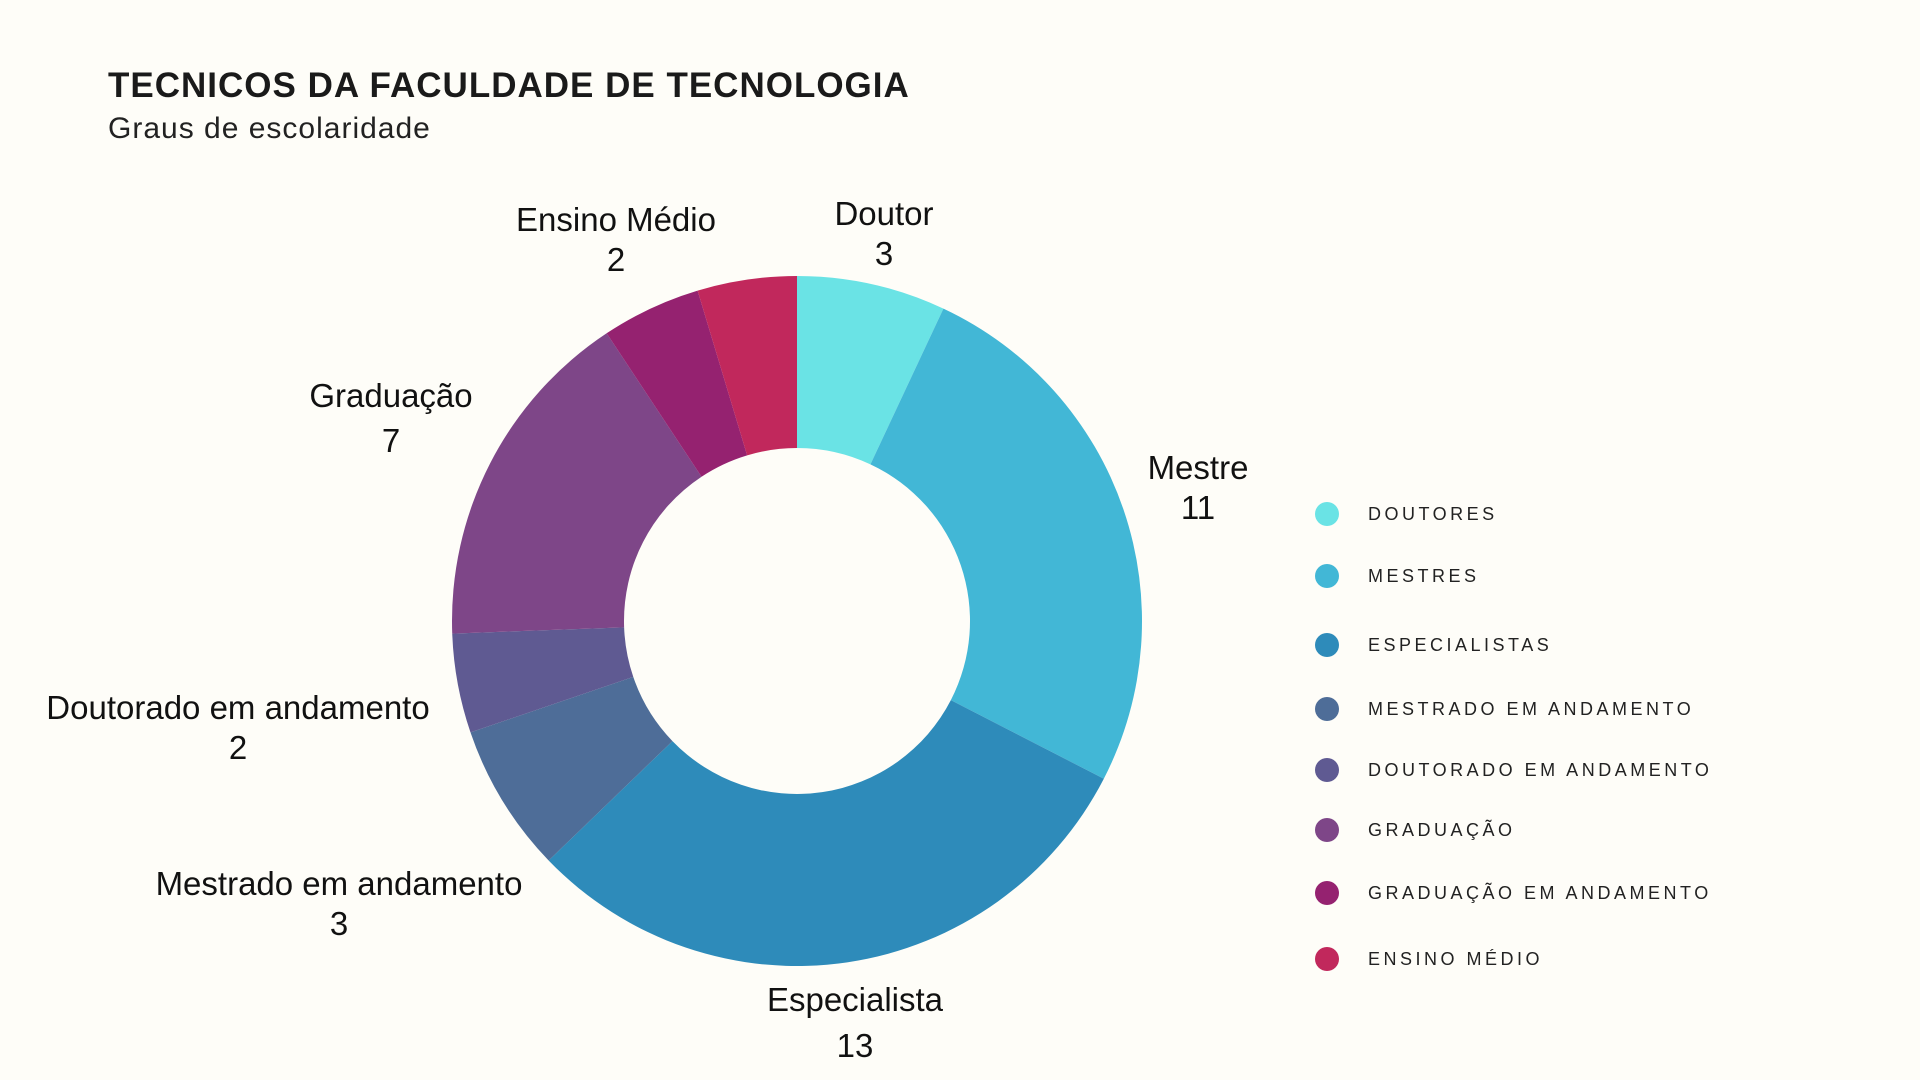 The height and width of the screenshot is (1080, 1920). I want to click on slice-label-graduacao: Graduação 7, so click(391, 418).